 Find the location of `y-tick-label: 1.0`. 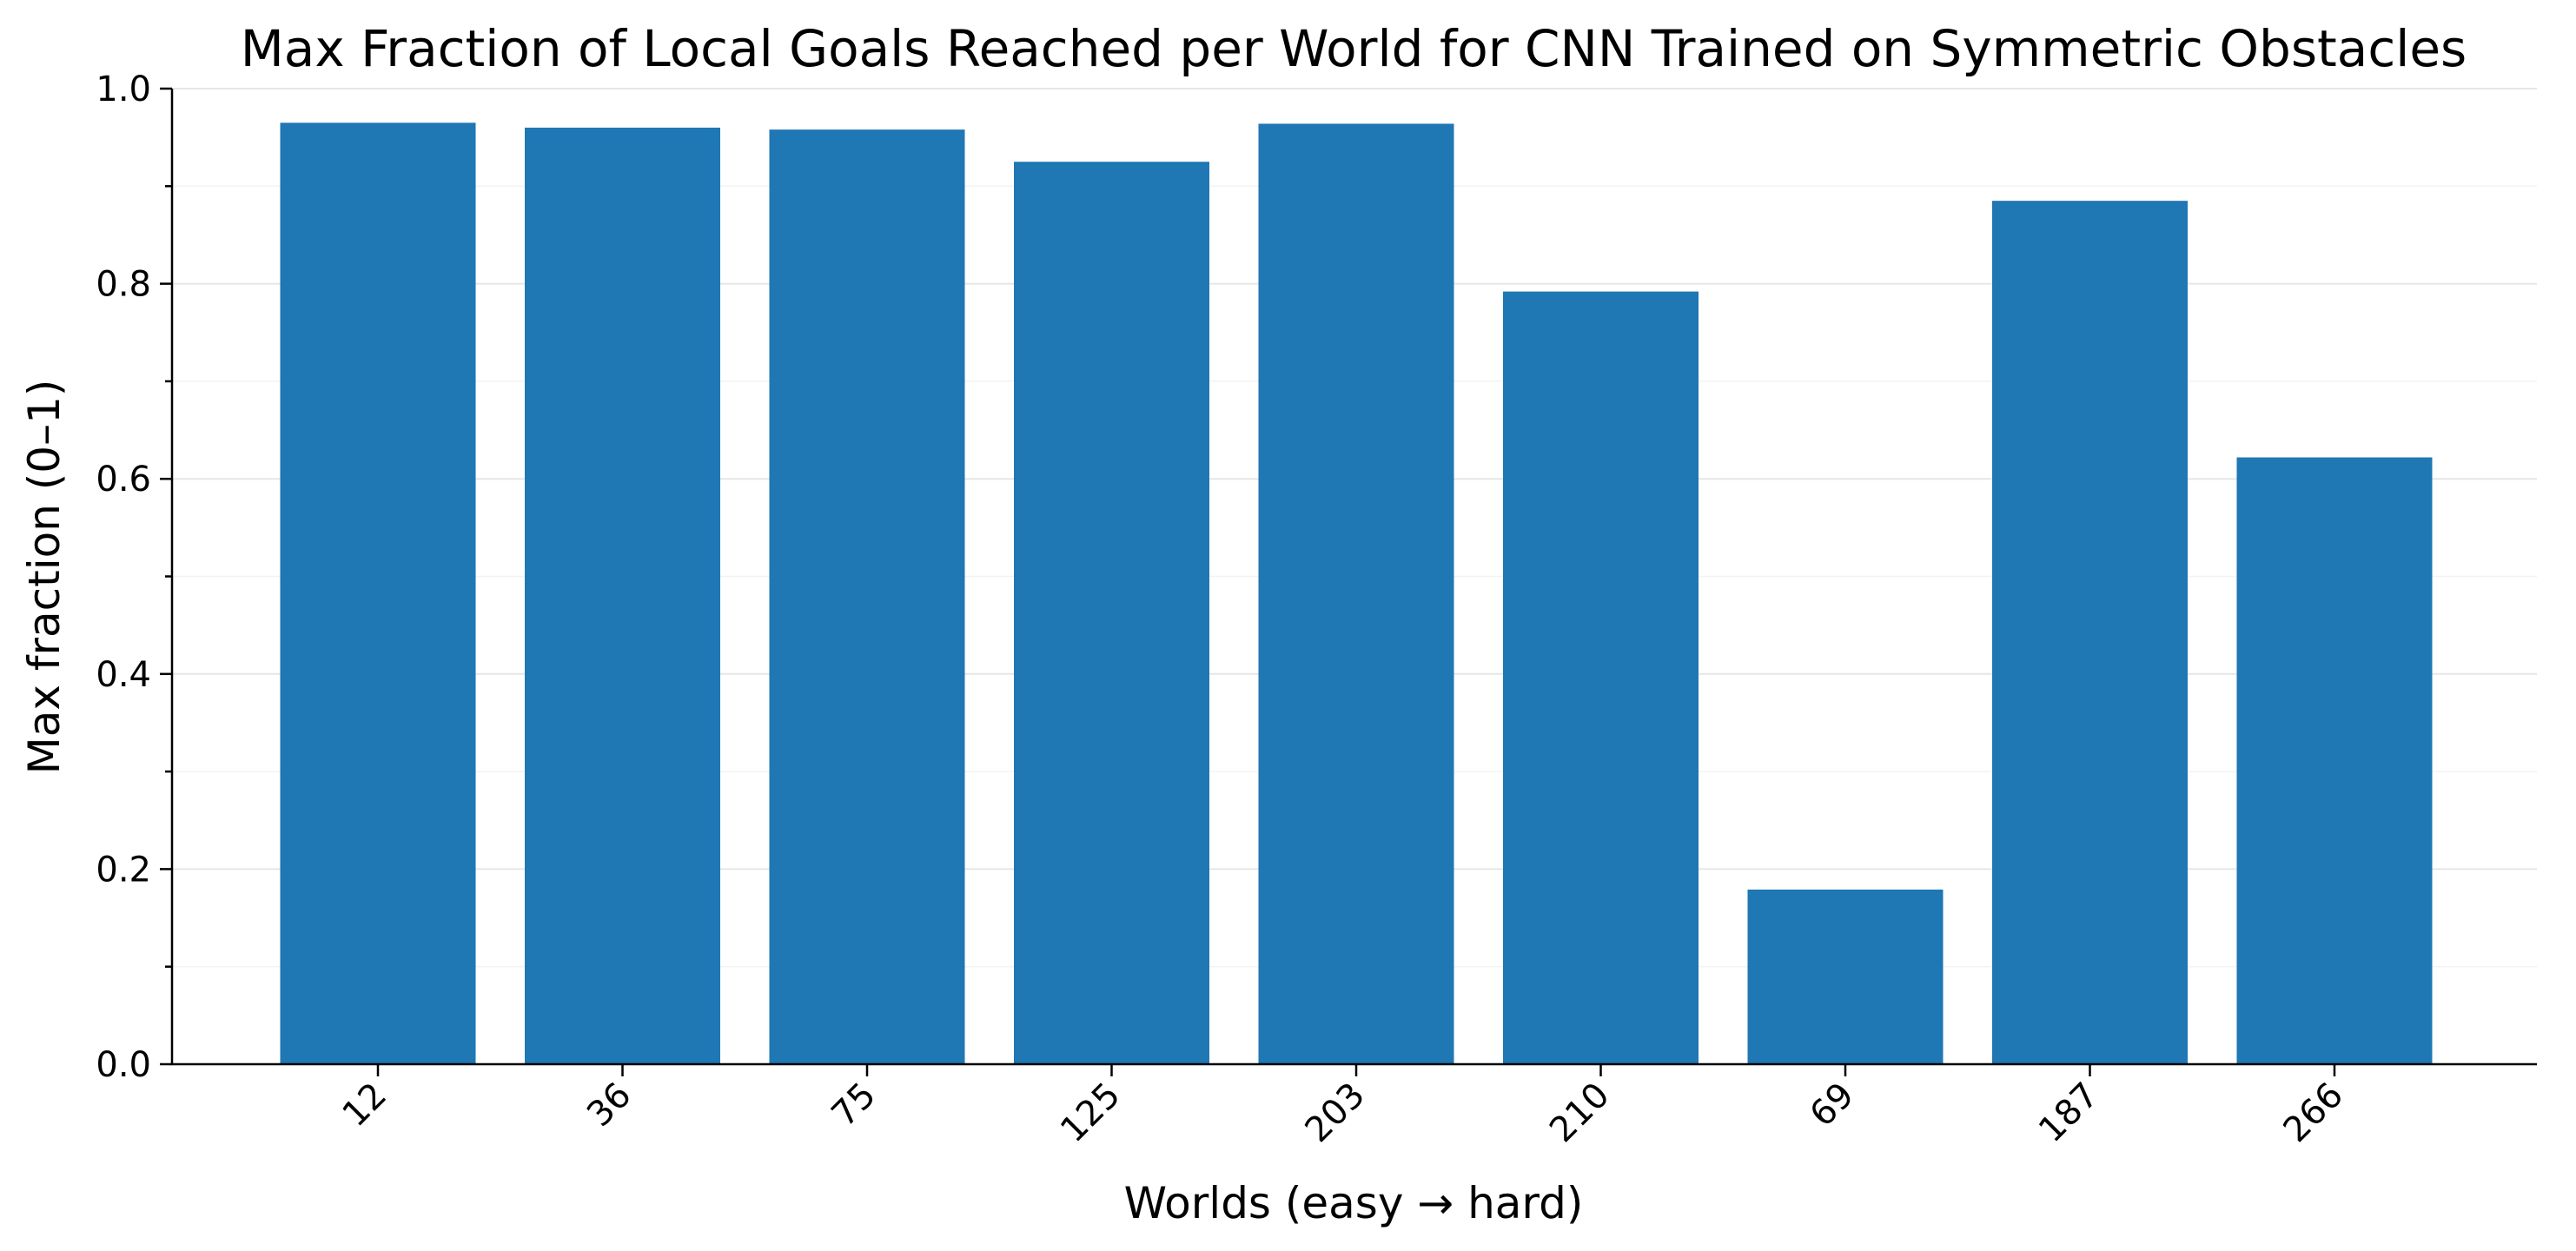

y-tick-label: 1.0 is located at coordinates (123, 89).